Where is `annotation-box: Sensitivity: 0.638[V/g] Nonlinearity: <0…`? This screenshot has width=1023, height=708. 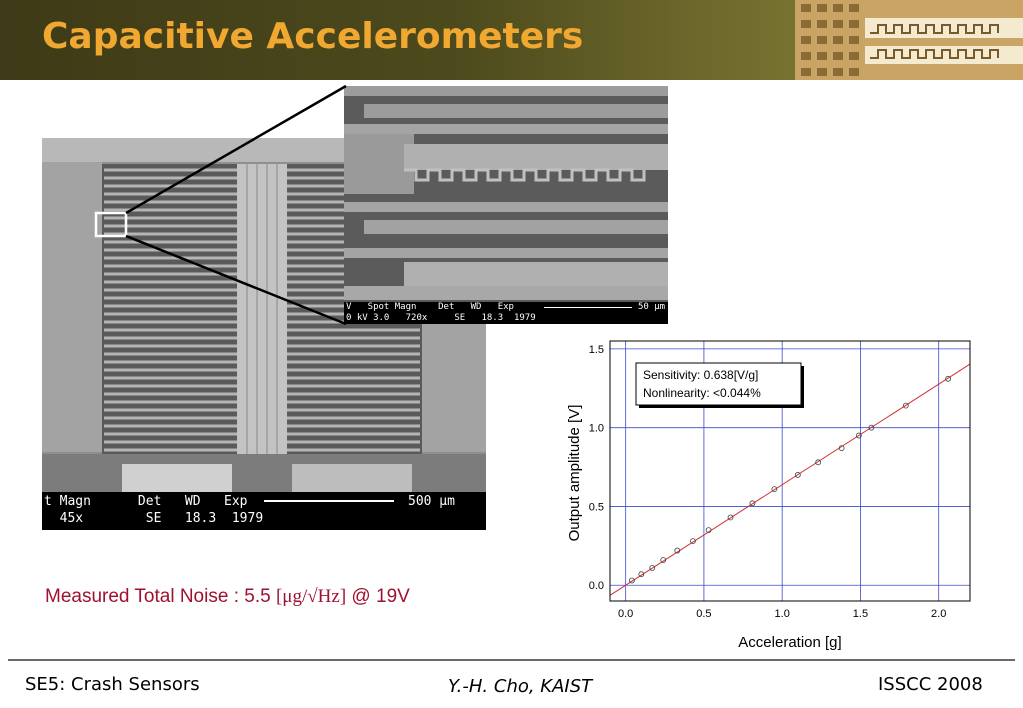
annotation-box: Sensitivity: 0.638[V/g] Nonlinearity: <0… is located at coordinates (719, 385).